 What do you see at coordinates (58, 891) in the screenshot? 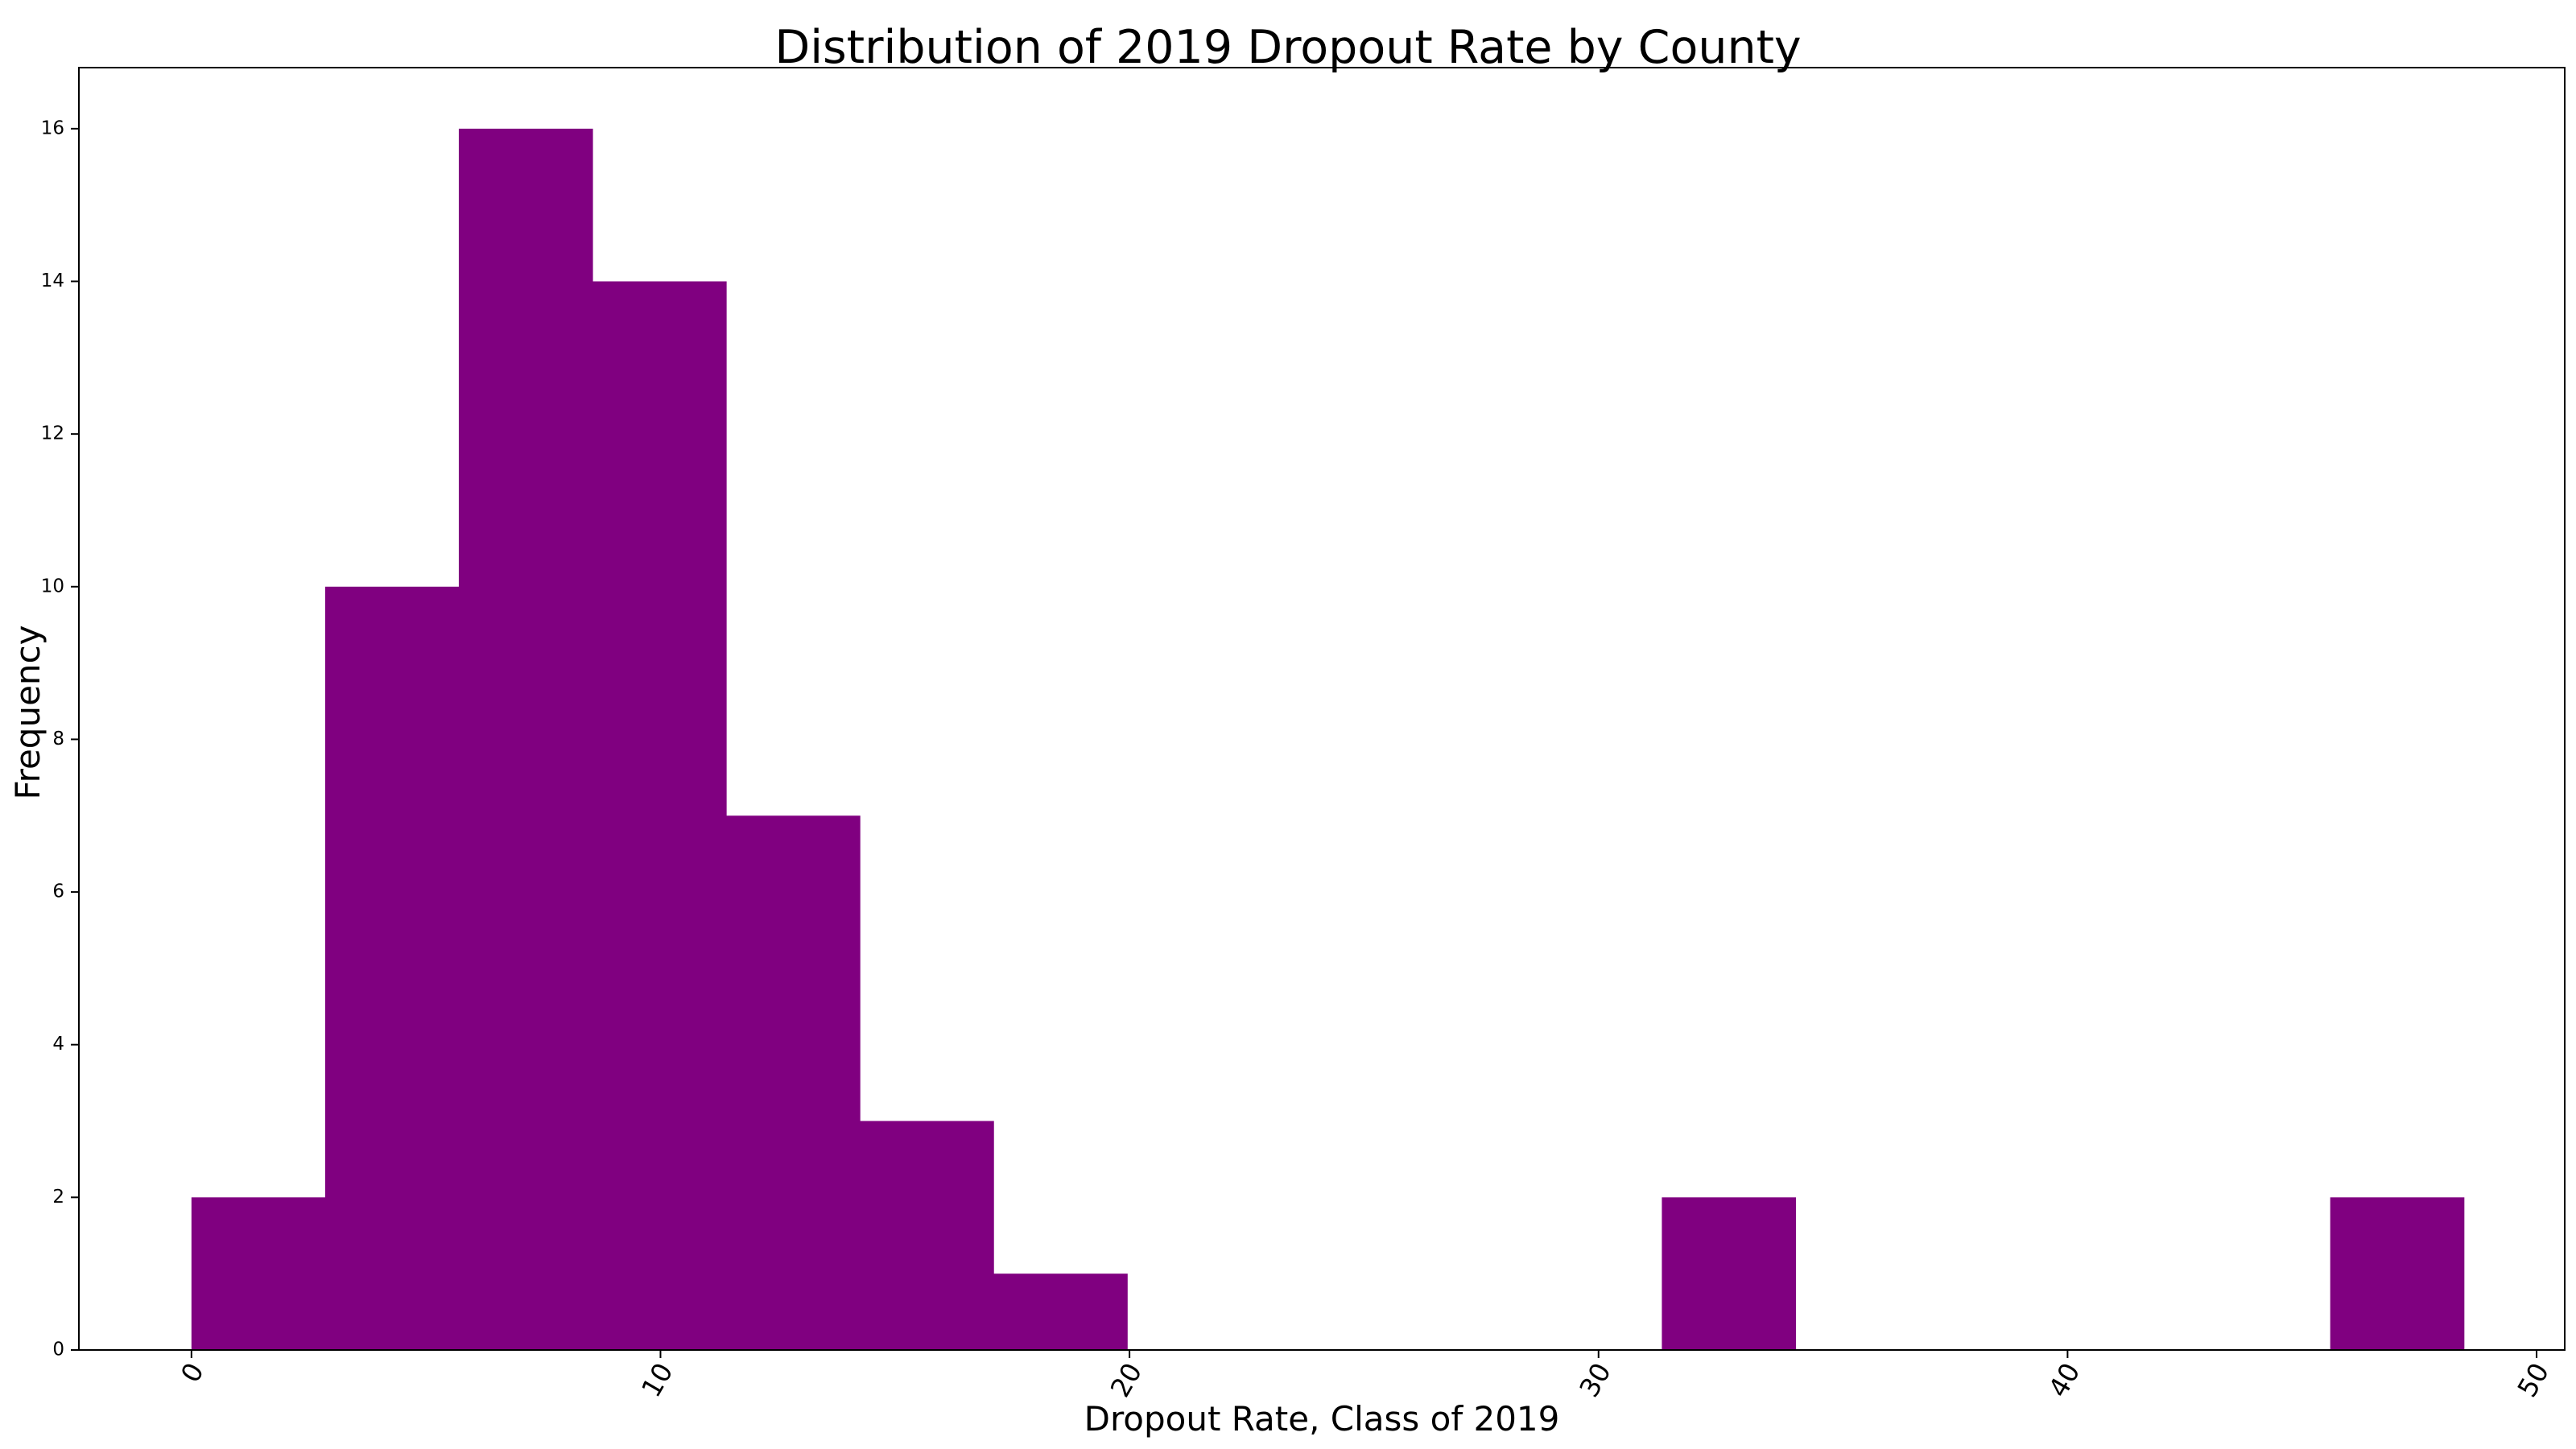
I see `y-tick-label: 6` at bounding box center [58, 891].